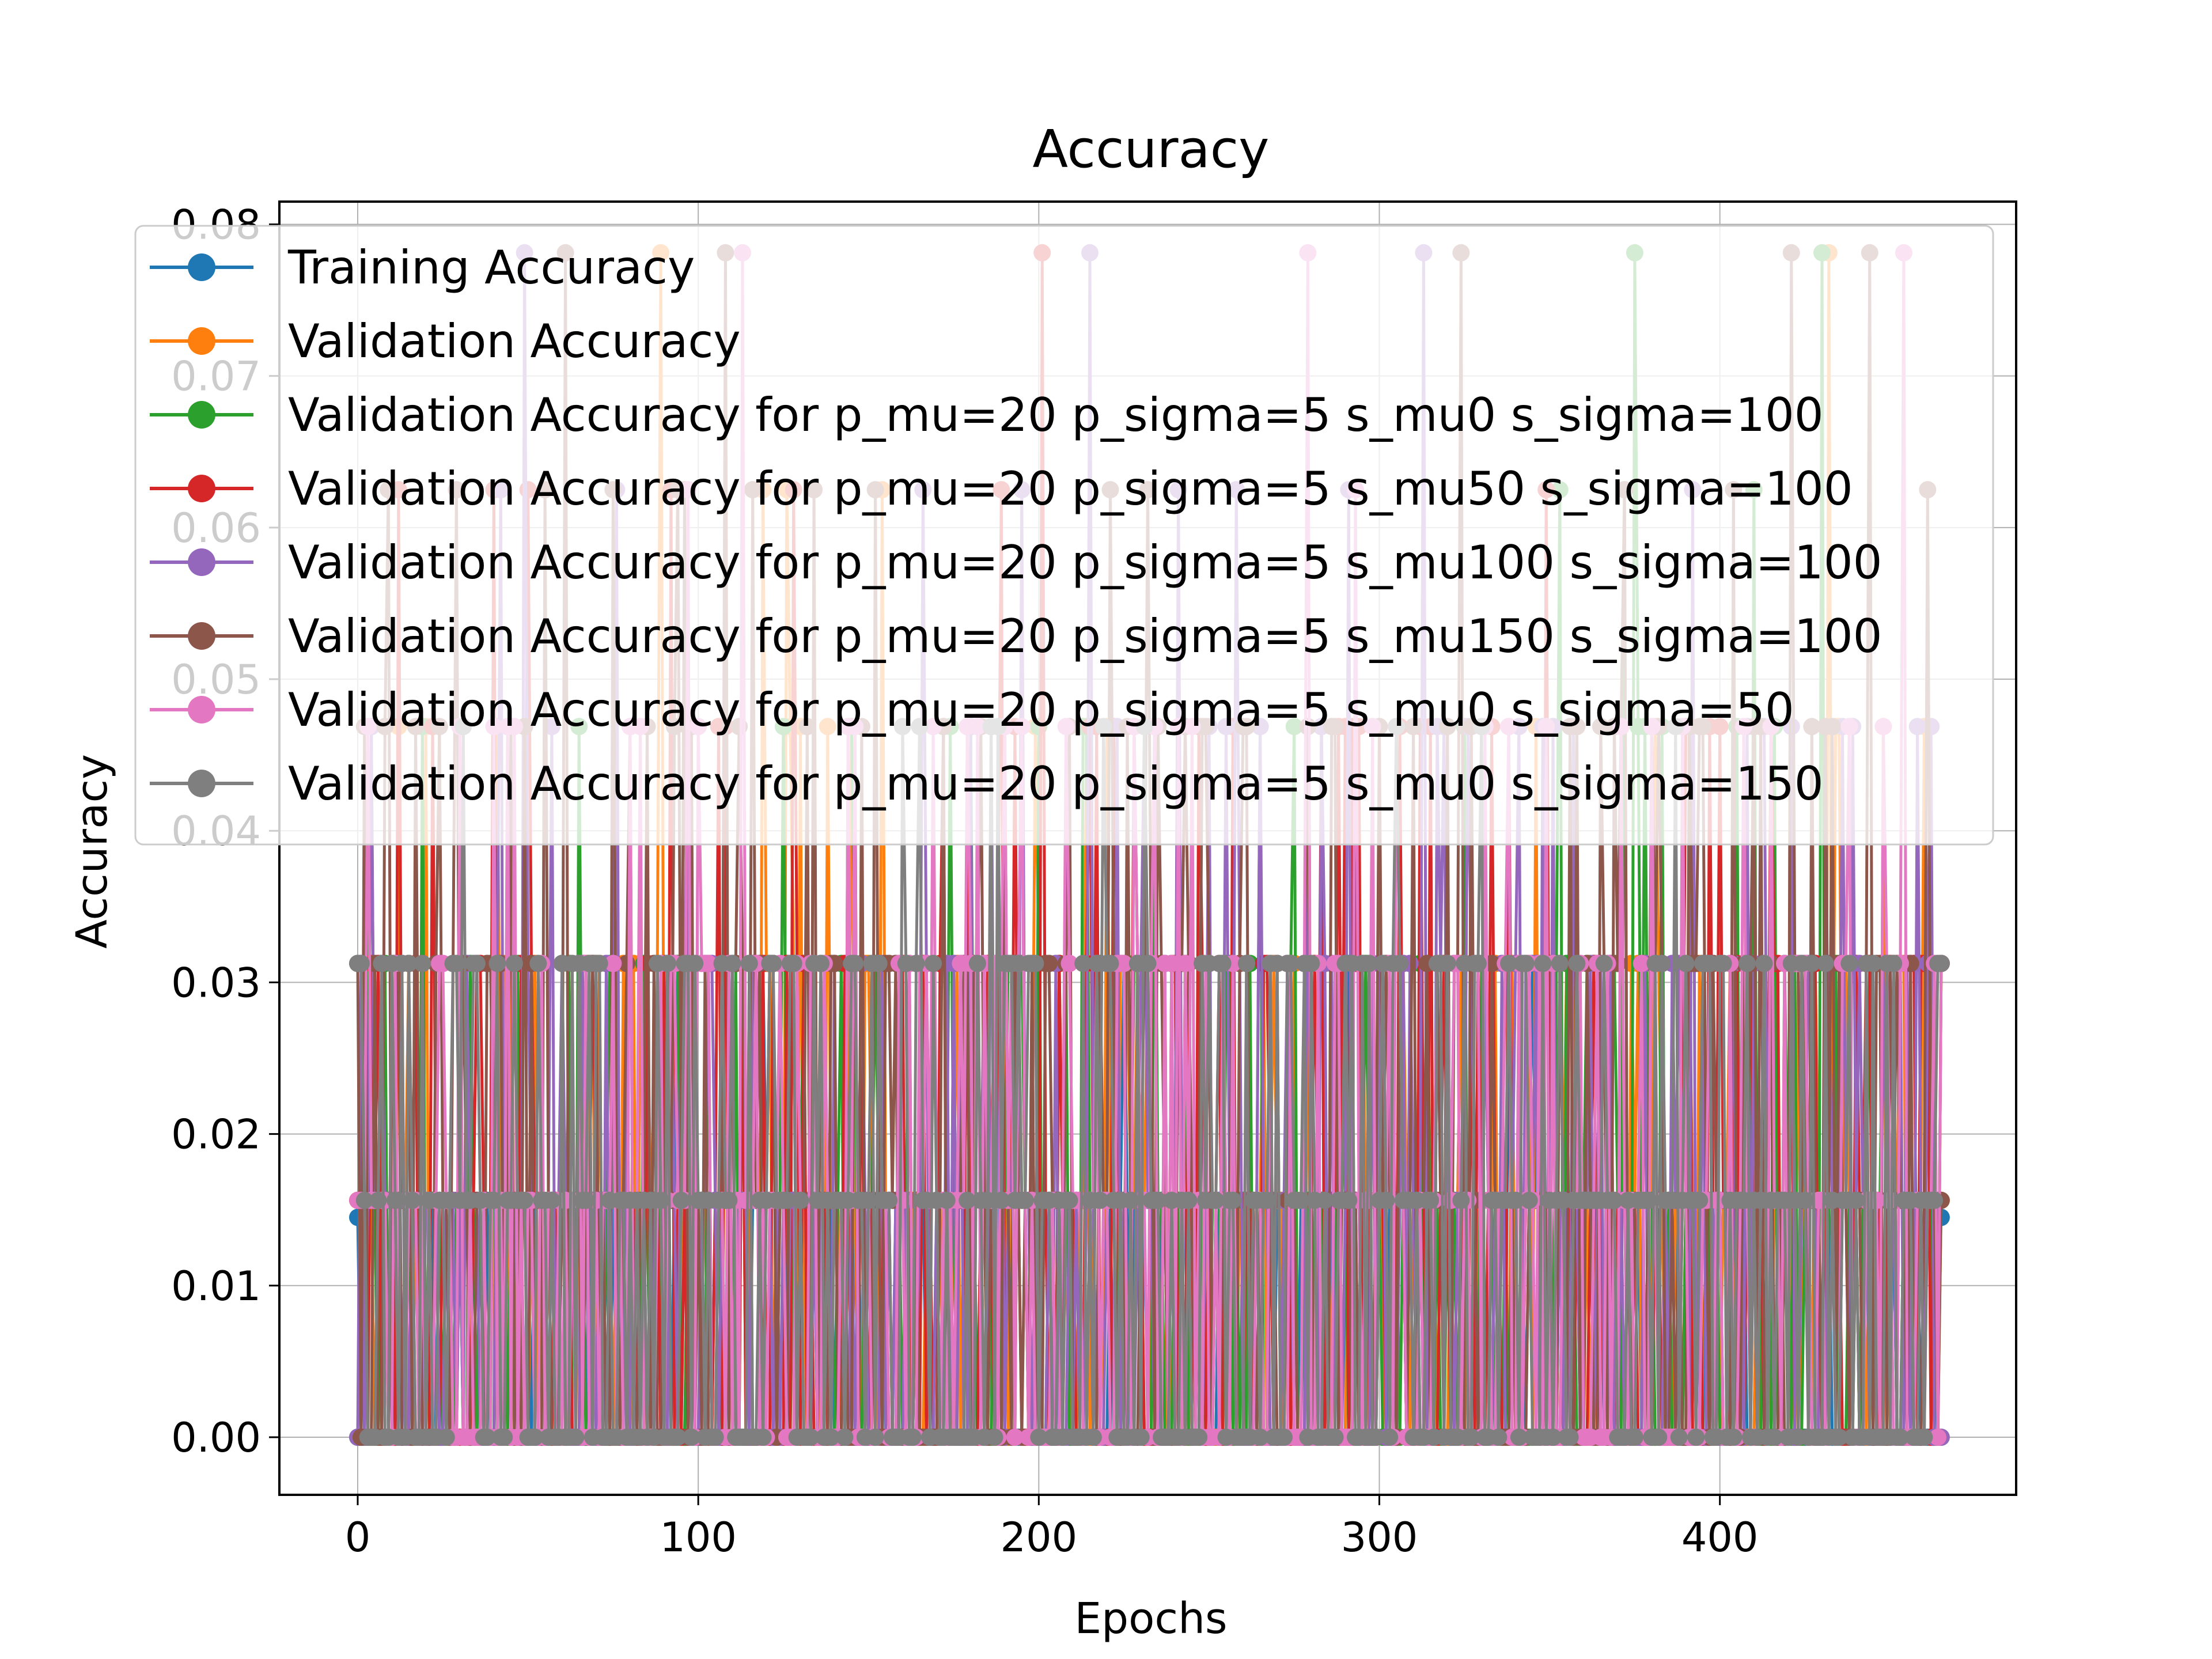  What do you see at coordinates (1039, 1537) in the screenshot?
I see `x-tick-label: 200` at bounding box center [1039, 1537].